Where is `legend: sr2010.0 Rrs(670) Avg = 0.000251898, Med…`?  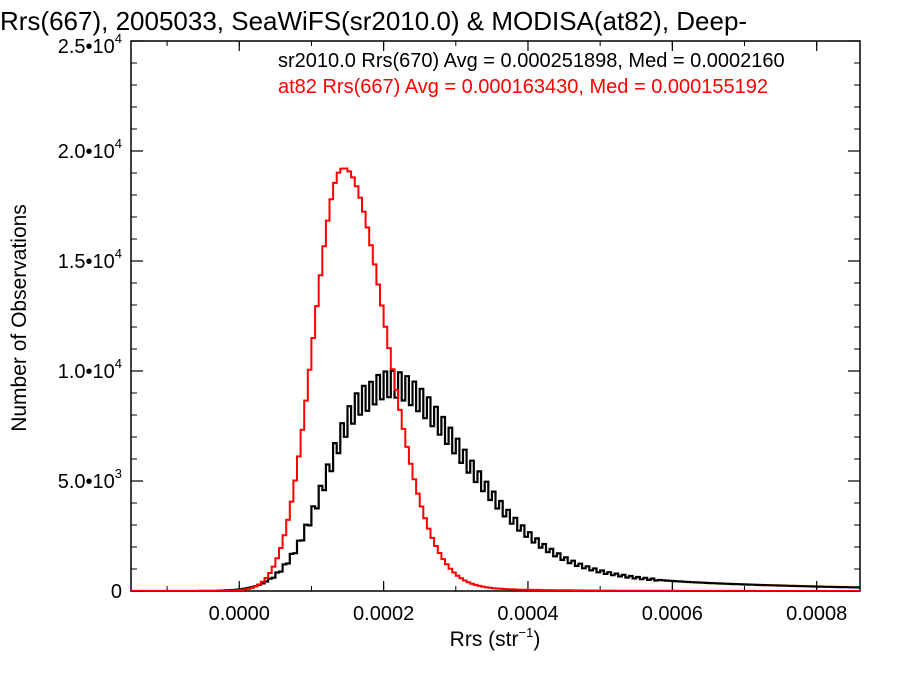
legend: sr2010.0 Rrs(670) Avg = 0.000251898, Med… is located at coordinates (531, 74).